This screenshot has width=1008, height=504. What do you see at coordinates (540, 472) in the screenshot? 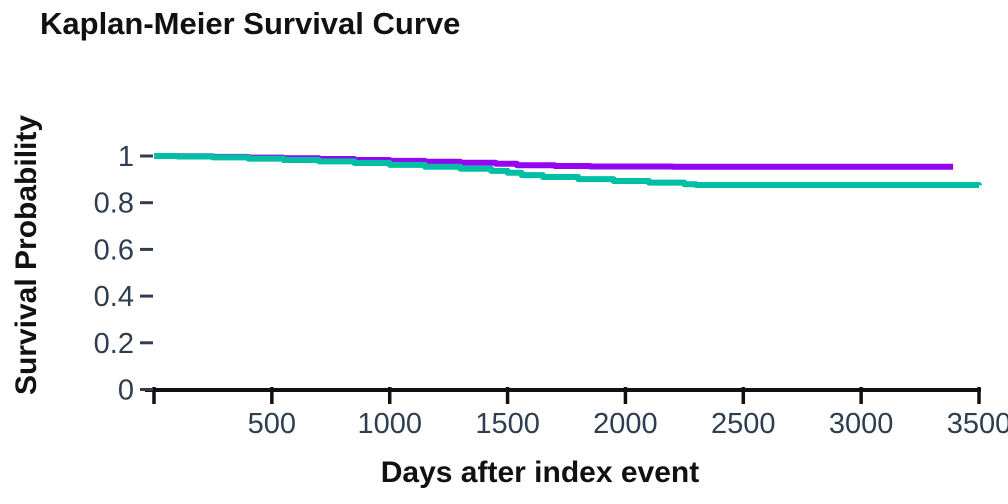
I see `x-axis-title: Days after index event` at bounding box center [540, 472].